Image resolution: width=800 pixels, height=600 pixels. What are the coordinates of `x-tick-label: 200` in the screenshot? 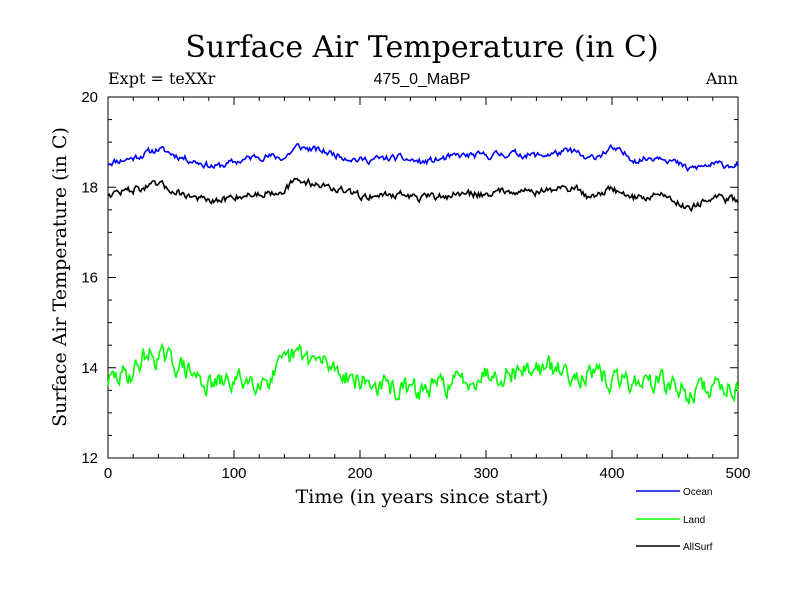 It's located at (359, 473).